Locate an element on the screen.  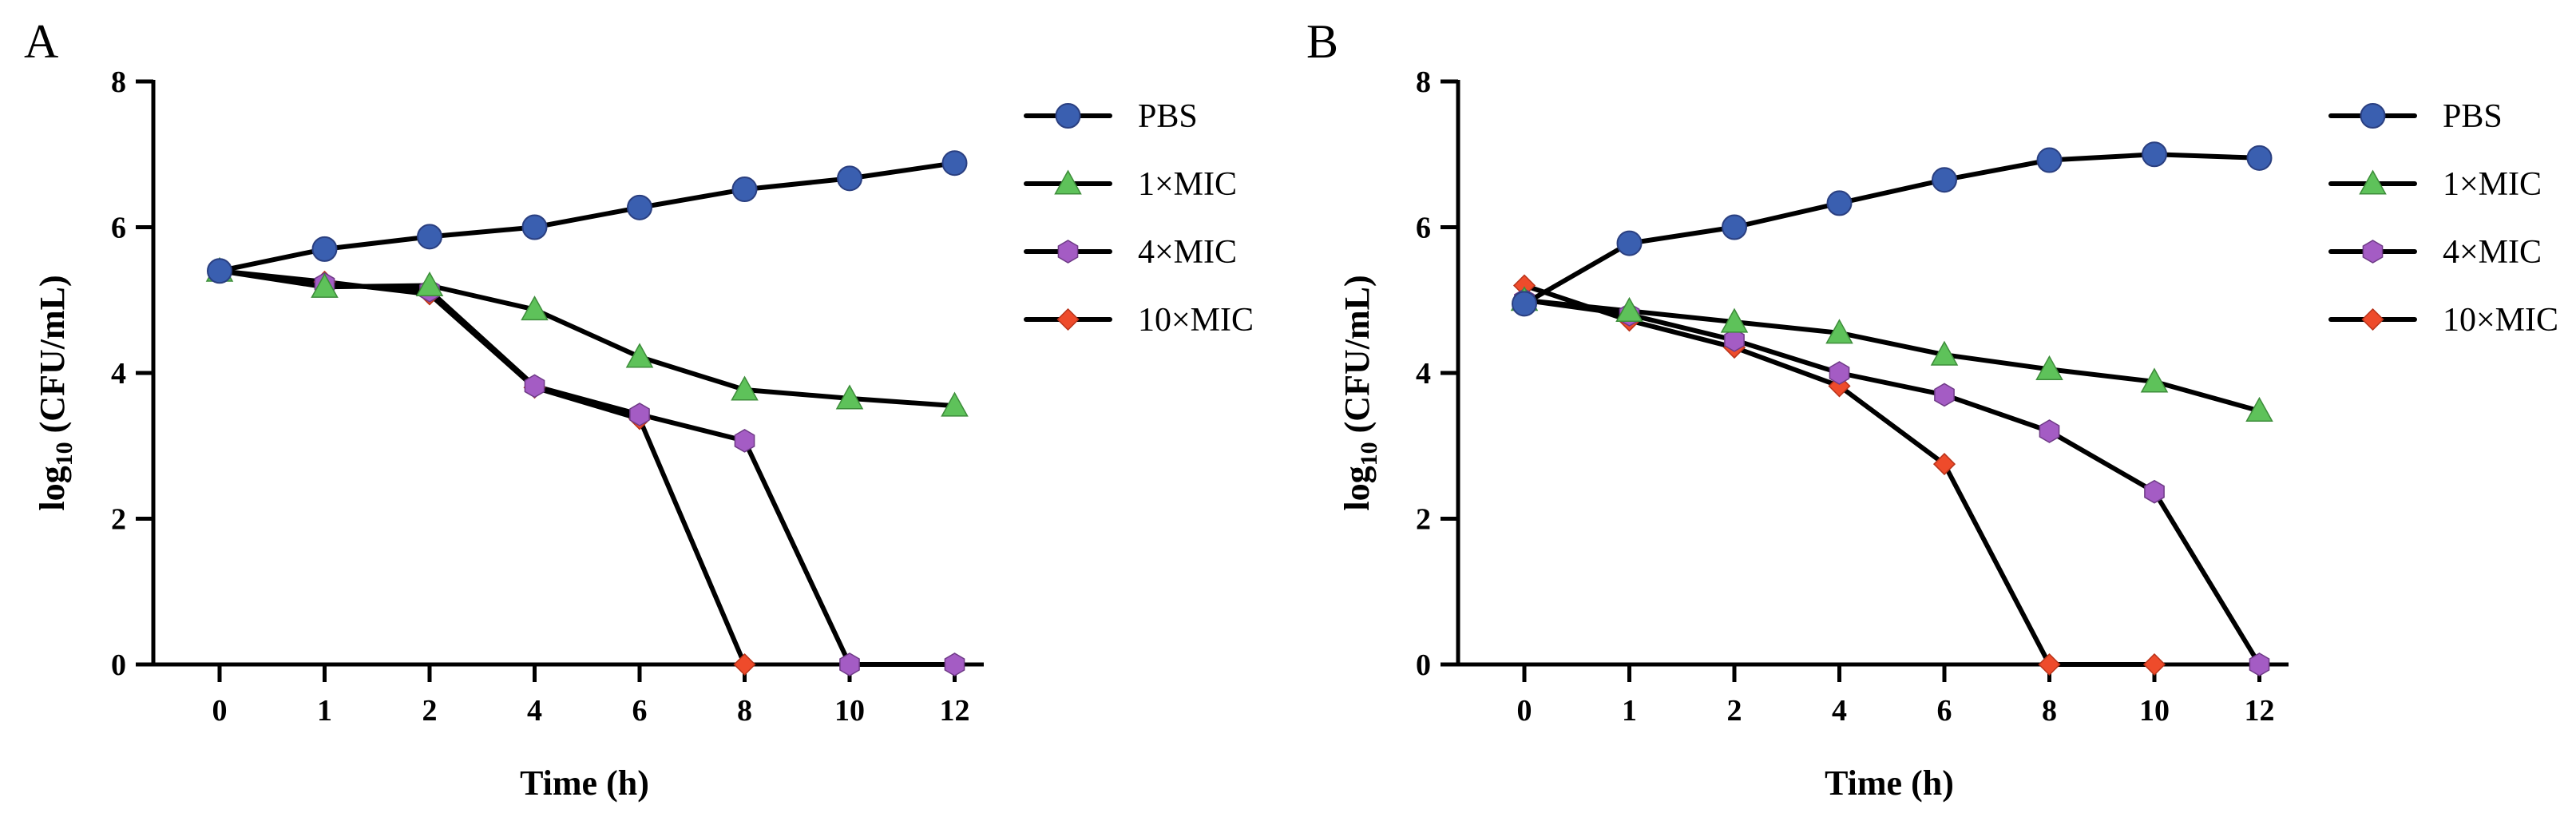
legend-label: 10×MIC is located at coordinates (2500, 320).